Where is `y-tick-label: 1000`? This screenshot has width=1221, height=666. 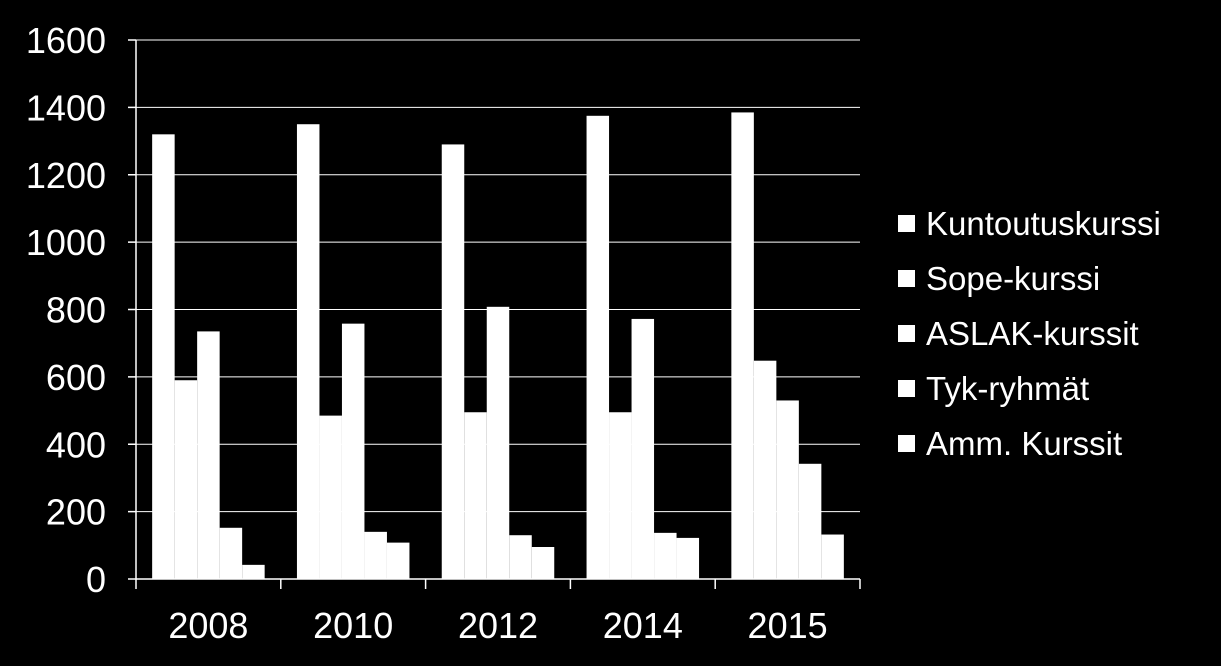
y-tick-label: 1000 is located at coordinates (66, 242).